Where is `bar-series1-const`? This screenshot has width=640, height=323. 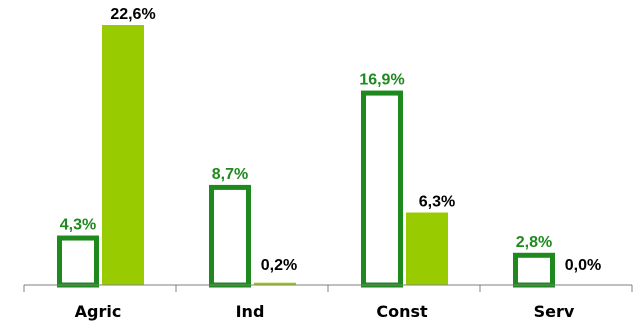
bar-series1-const is located at coordinates (382, 189).